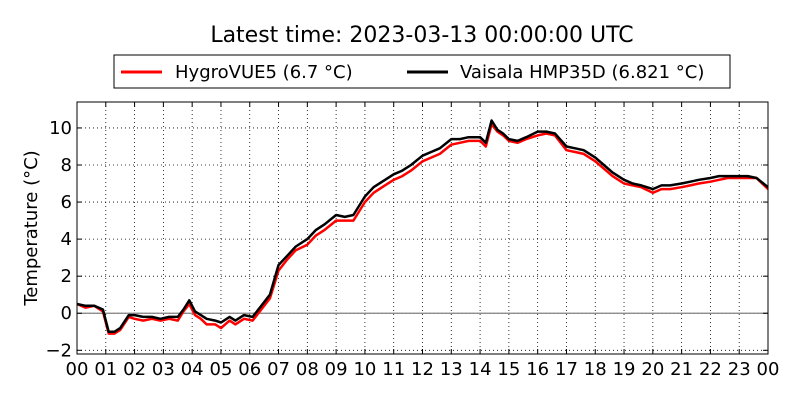 The image size is (800, 400). Describe the element at coordinates (422, 369) in the screenshot. I see `x-tick-label: 12` at that location.